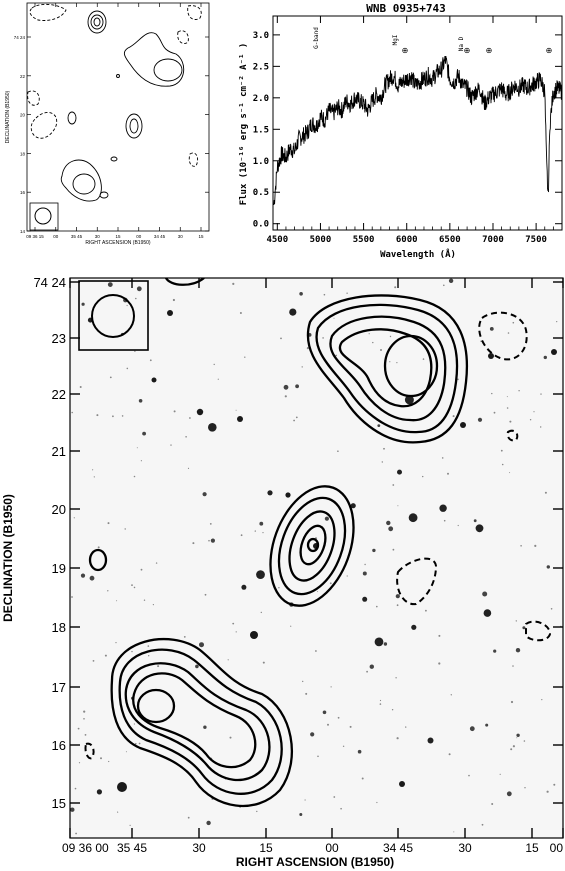 This screenshot has width=565, height=871. What do you see at coordinates (59, 509) in the screenshot?
I see `large-y-tick-label: 20` at bounding box center [59, 509].